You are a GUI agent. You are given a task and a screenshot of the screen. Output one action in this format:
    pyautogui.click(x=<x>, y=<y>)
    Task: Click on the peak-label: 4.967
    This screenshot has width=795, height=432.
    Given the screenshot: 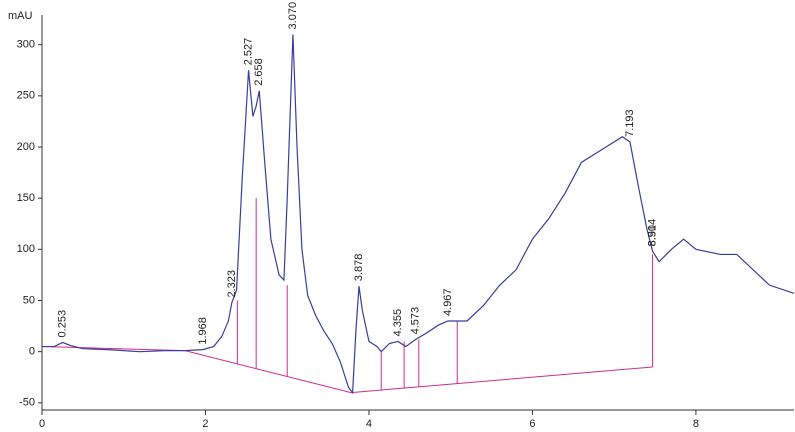 What is the action you would take?
    pyautogui.click(x=448, y=302)
    